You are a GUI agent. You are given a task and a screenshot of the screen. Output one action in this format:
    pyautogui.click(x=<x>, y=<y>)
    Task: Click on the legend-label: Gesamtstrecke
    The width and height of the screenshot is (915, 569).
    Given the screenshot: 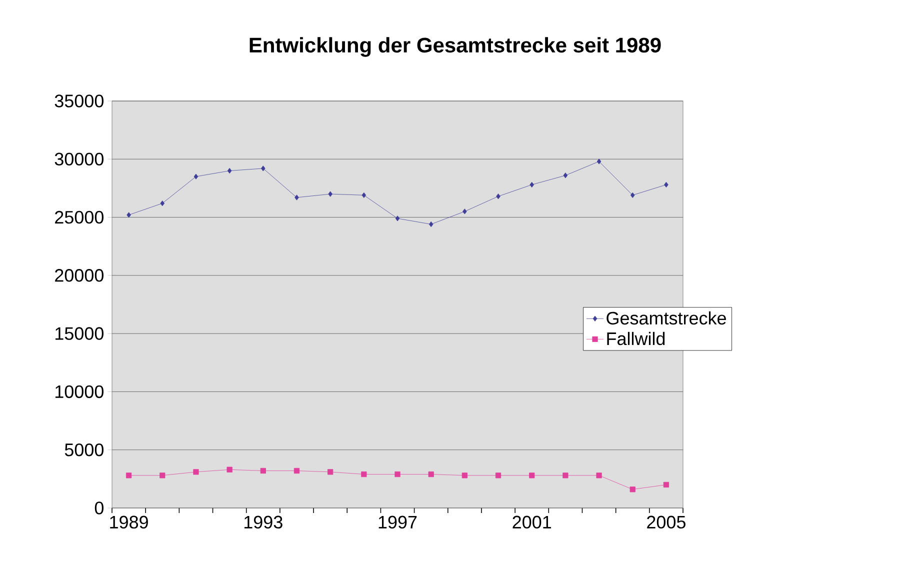 What is the action you would take?
    pyautogui.click(x=666, y=318)
    